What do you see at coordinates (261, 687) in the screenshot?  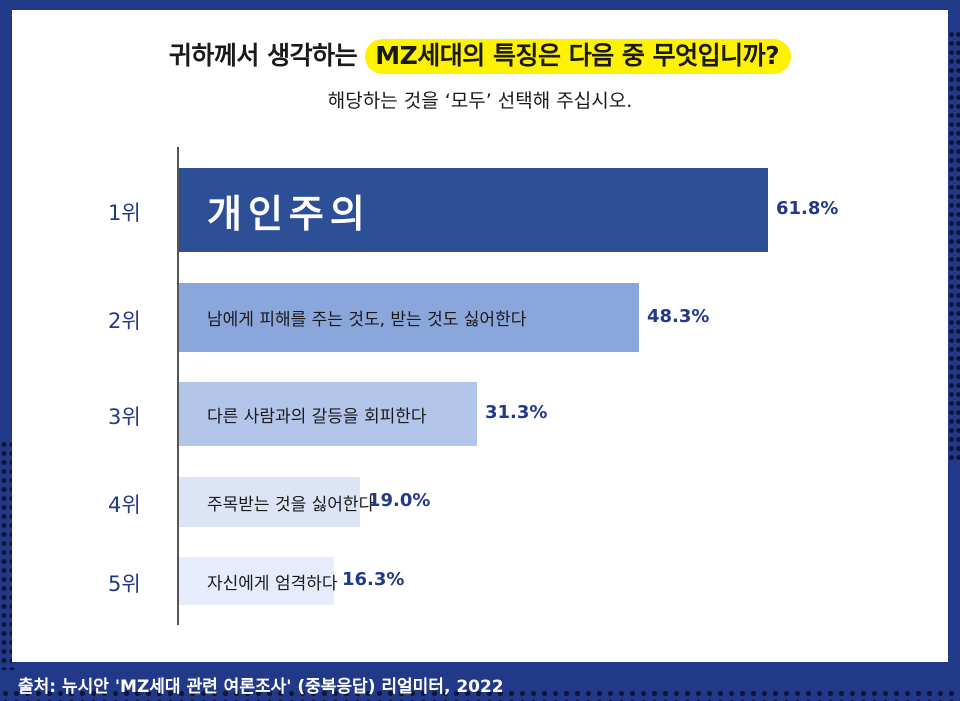 I see `source-note: 출처: 뉴시안 'MZ세대 관련 여론조사' (중복응답) 리얼미터, 2022` at bounding box center [261, 687].